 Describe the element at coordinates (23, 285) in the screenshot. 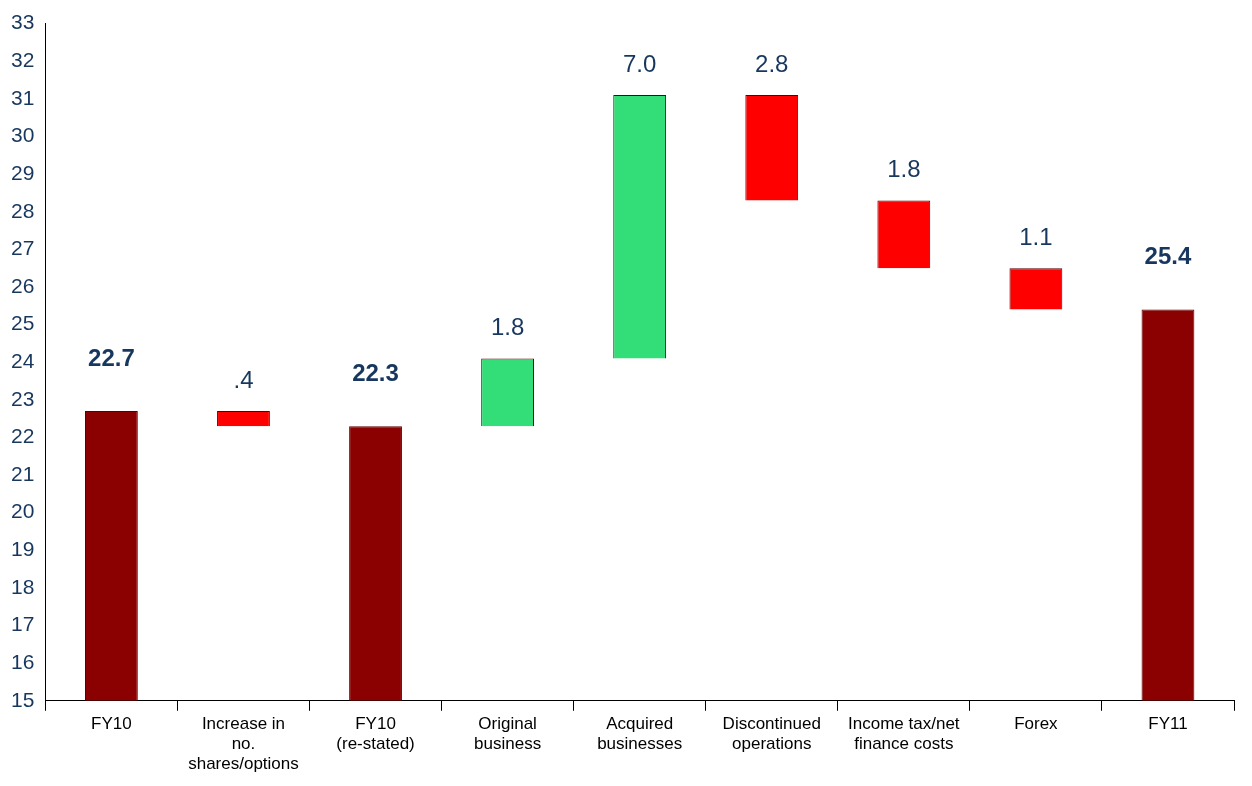

I see `y-tick-label: 26` at that location.